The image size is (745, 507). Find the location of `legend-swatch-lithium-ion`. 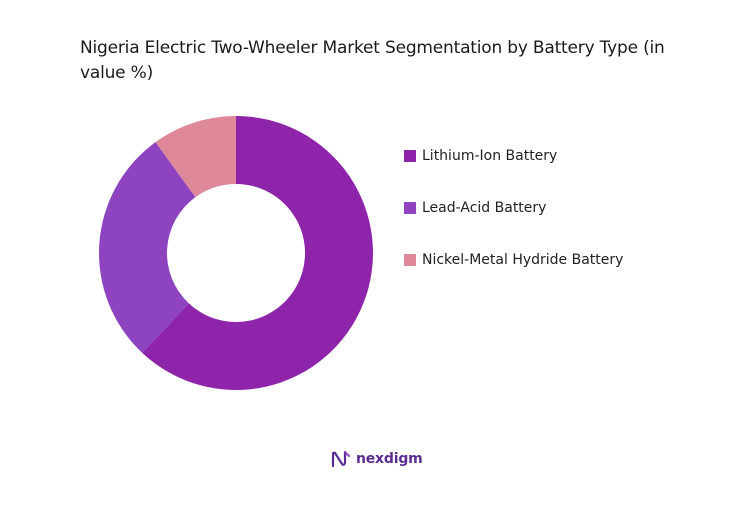

legend-swatch-lithium-ion is located at coordinates (410, 156).